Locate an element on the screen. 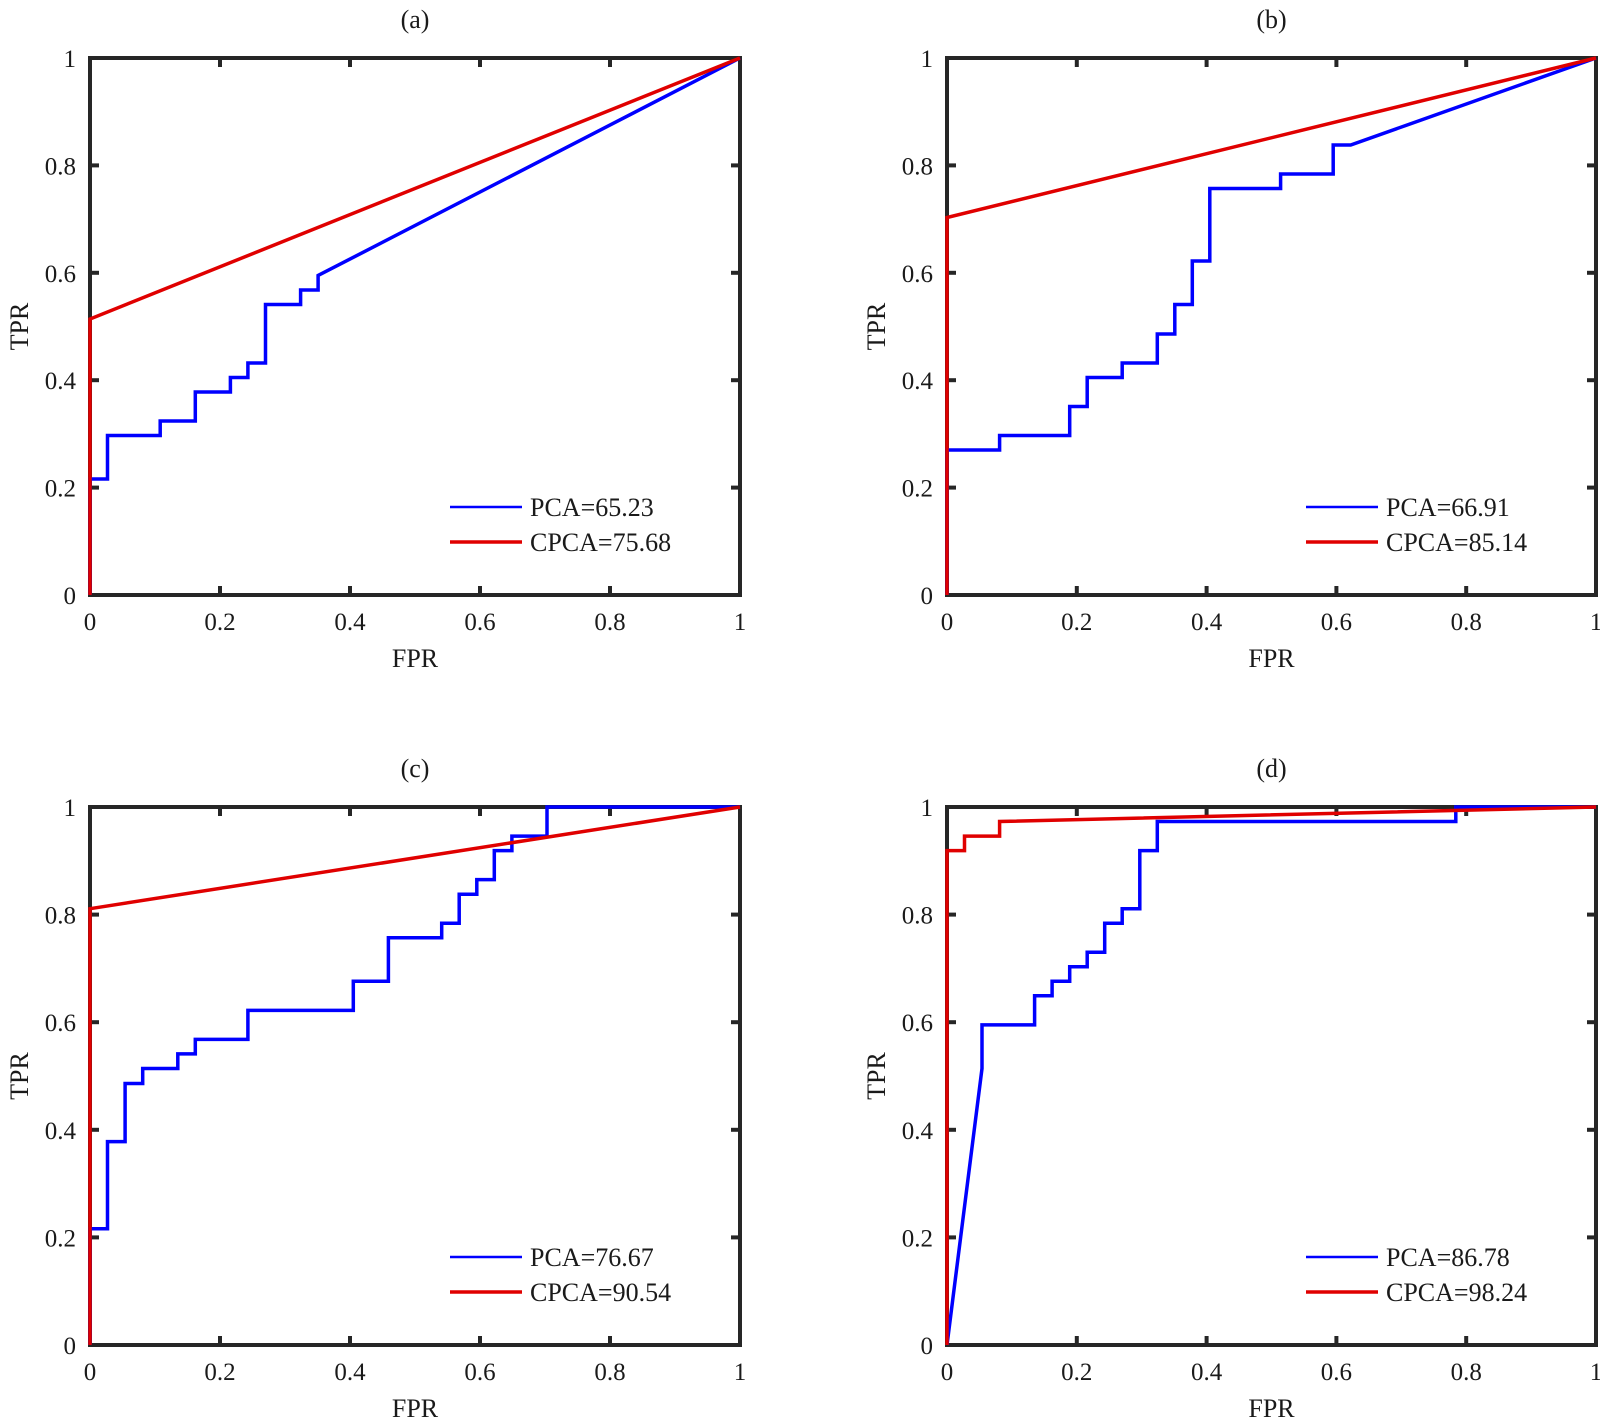 Image resolution: width=1600 pixels, height=1426 pixels. legend: PCA=76.67 CPCA=90.54 is located at coordinates (560, 1275).